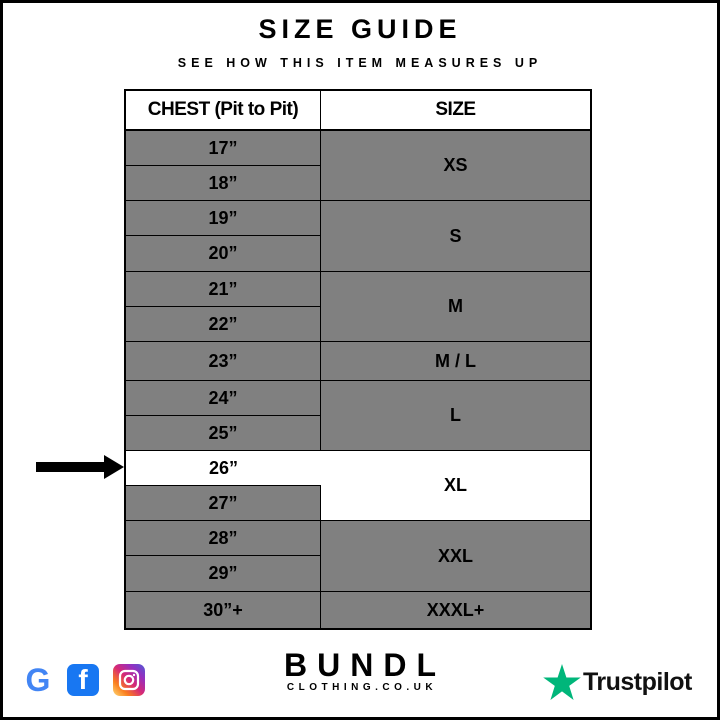 The height and width of the screenshot is (720, 720). Describe the element at coordinates (223, 148) in the screenshot. I see `chest-cell: 17”` at that location.